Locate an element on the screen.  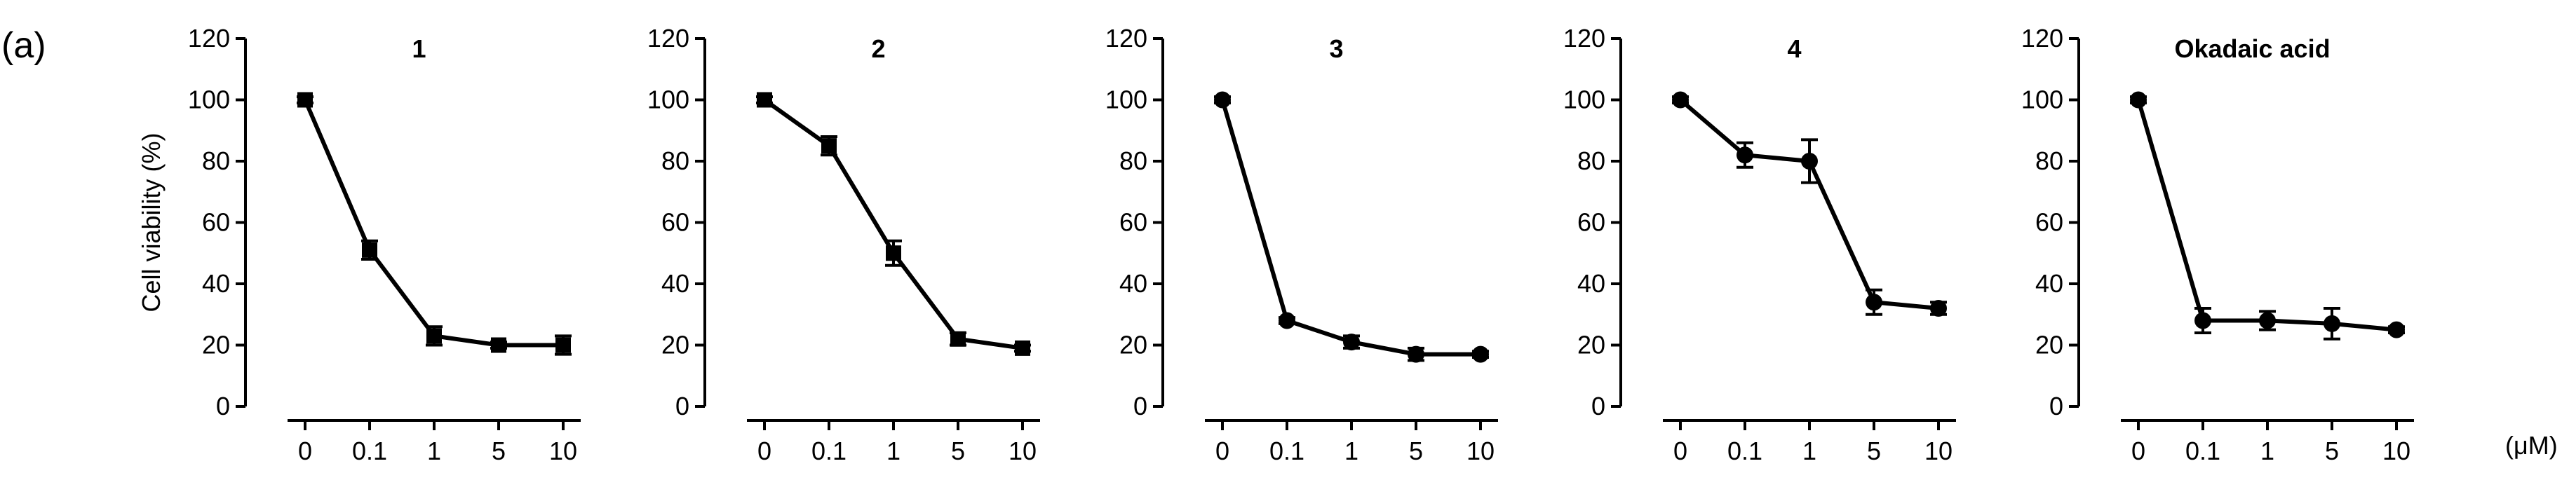
chart-panel-3: 0 20 40 60 80 100 120 0 0.1 1 5 10 3 is located at coordinates (1301, 244).